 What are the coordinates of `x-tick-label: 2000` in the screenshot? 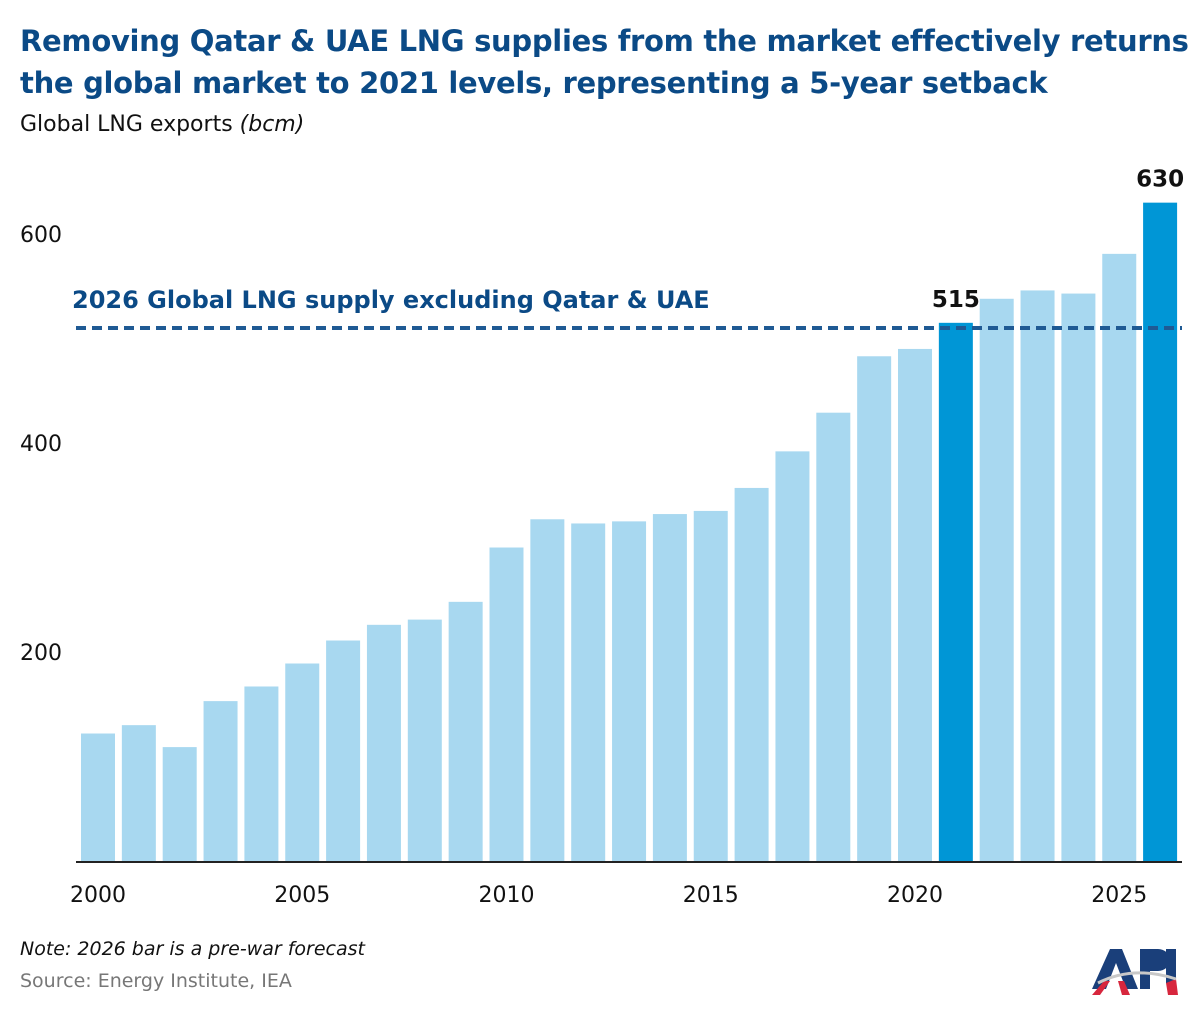 It's located at (98, 895).